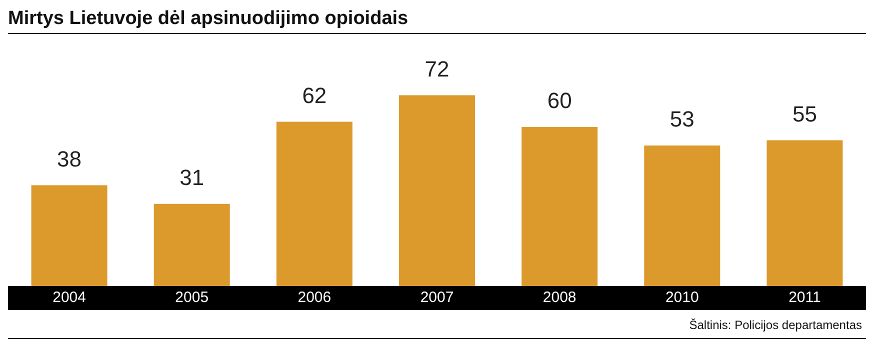  I want to click on data-label: 38, so click(69, 159).